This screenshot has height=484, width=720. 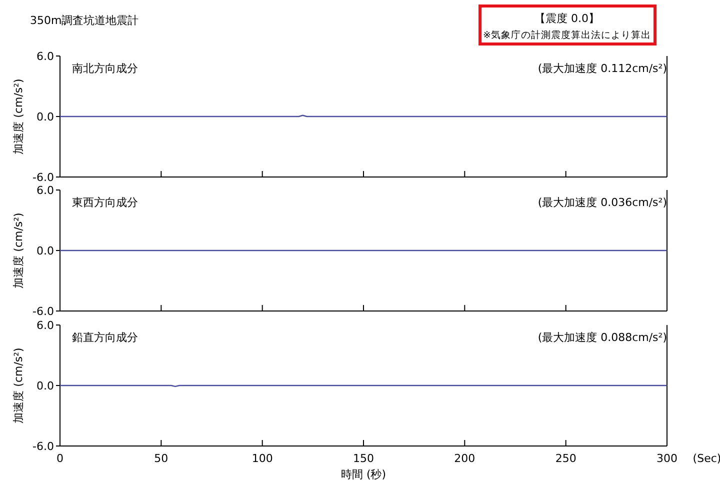 I want to click on text: ※気象庁の計測震度算出法により算出, so click(x=567, y=35).